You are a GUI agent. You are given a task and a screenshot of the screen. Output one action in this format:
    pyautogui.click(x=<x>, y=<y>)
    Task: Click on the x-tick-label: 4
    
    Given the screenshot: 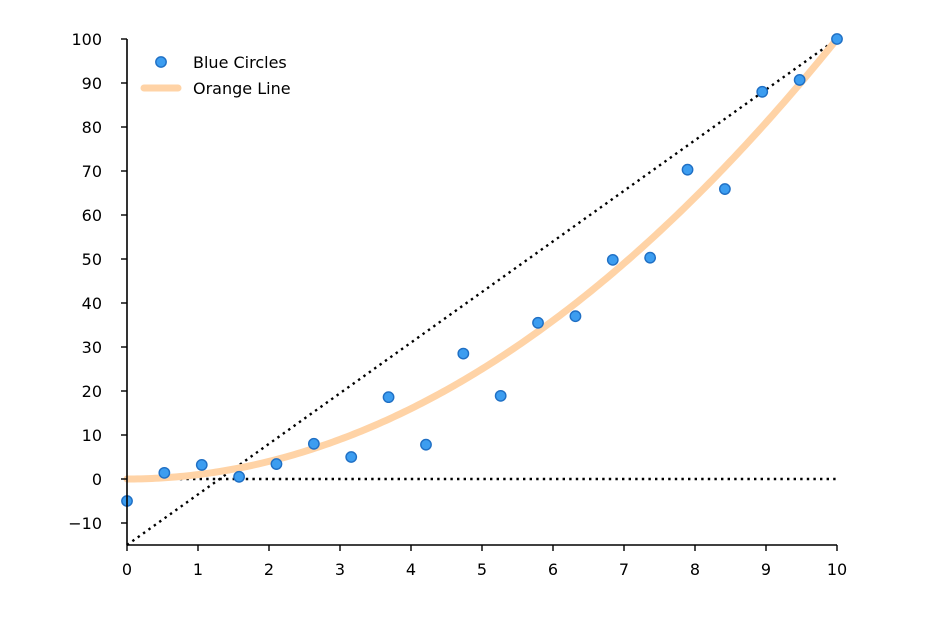 What is the action you would take?
    pyautogui.click(x=411, y=569)
    